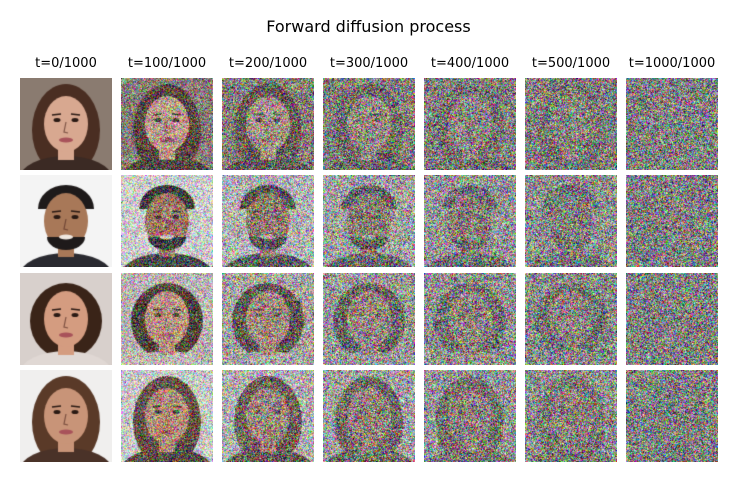 This screenshot has height=482, width=737. I want to click on diffusion-image-row3-t300, so click(369, 416).